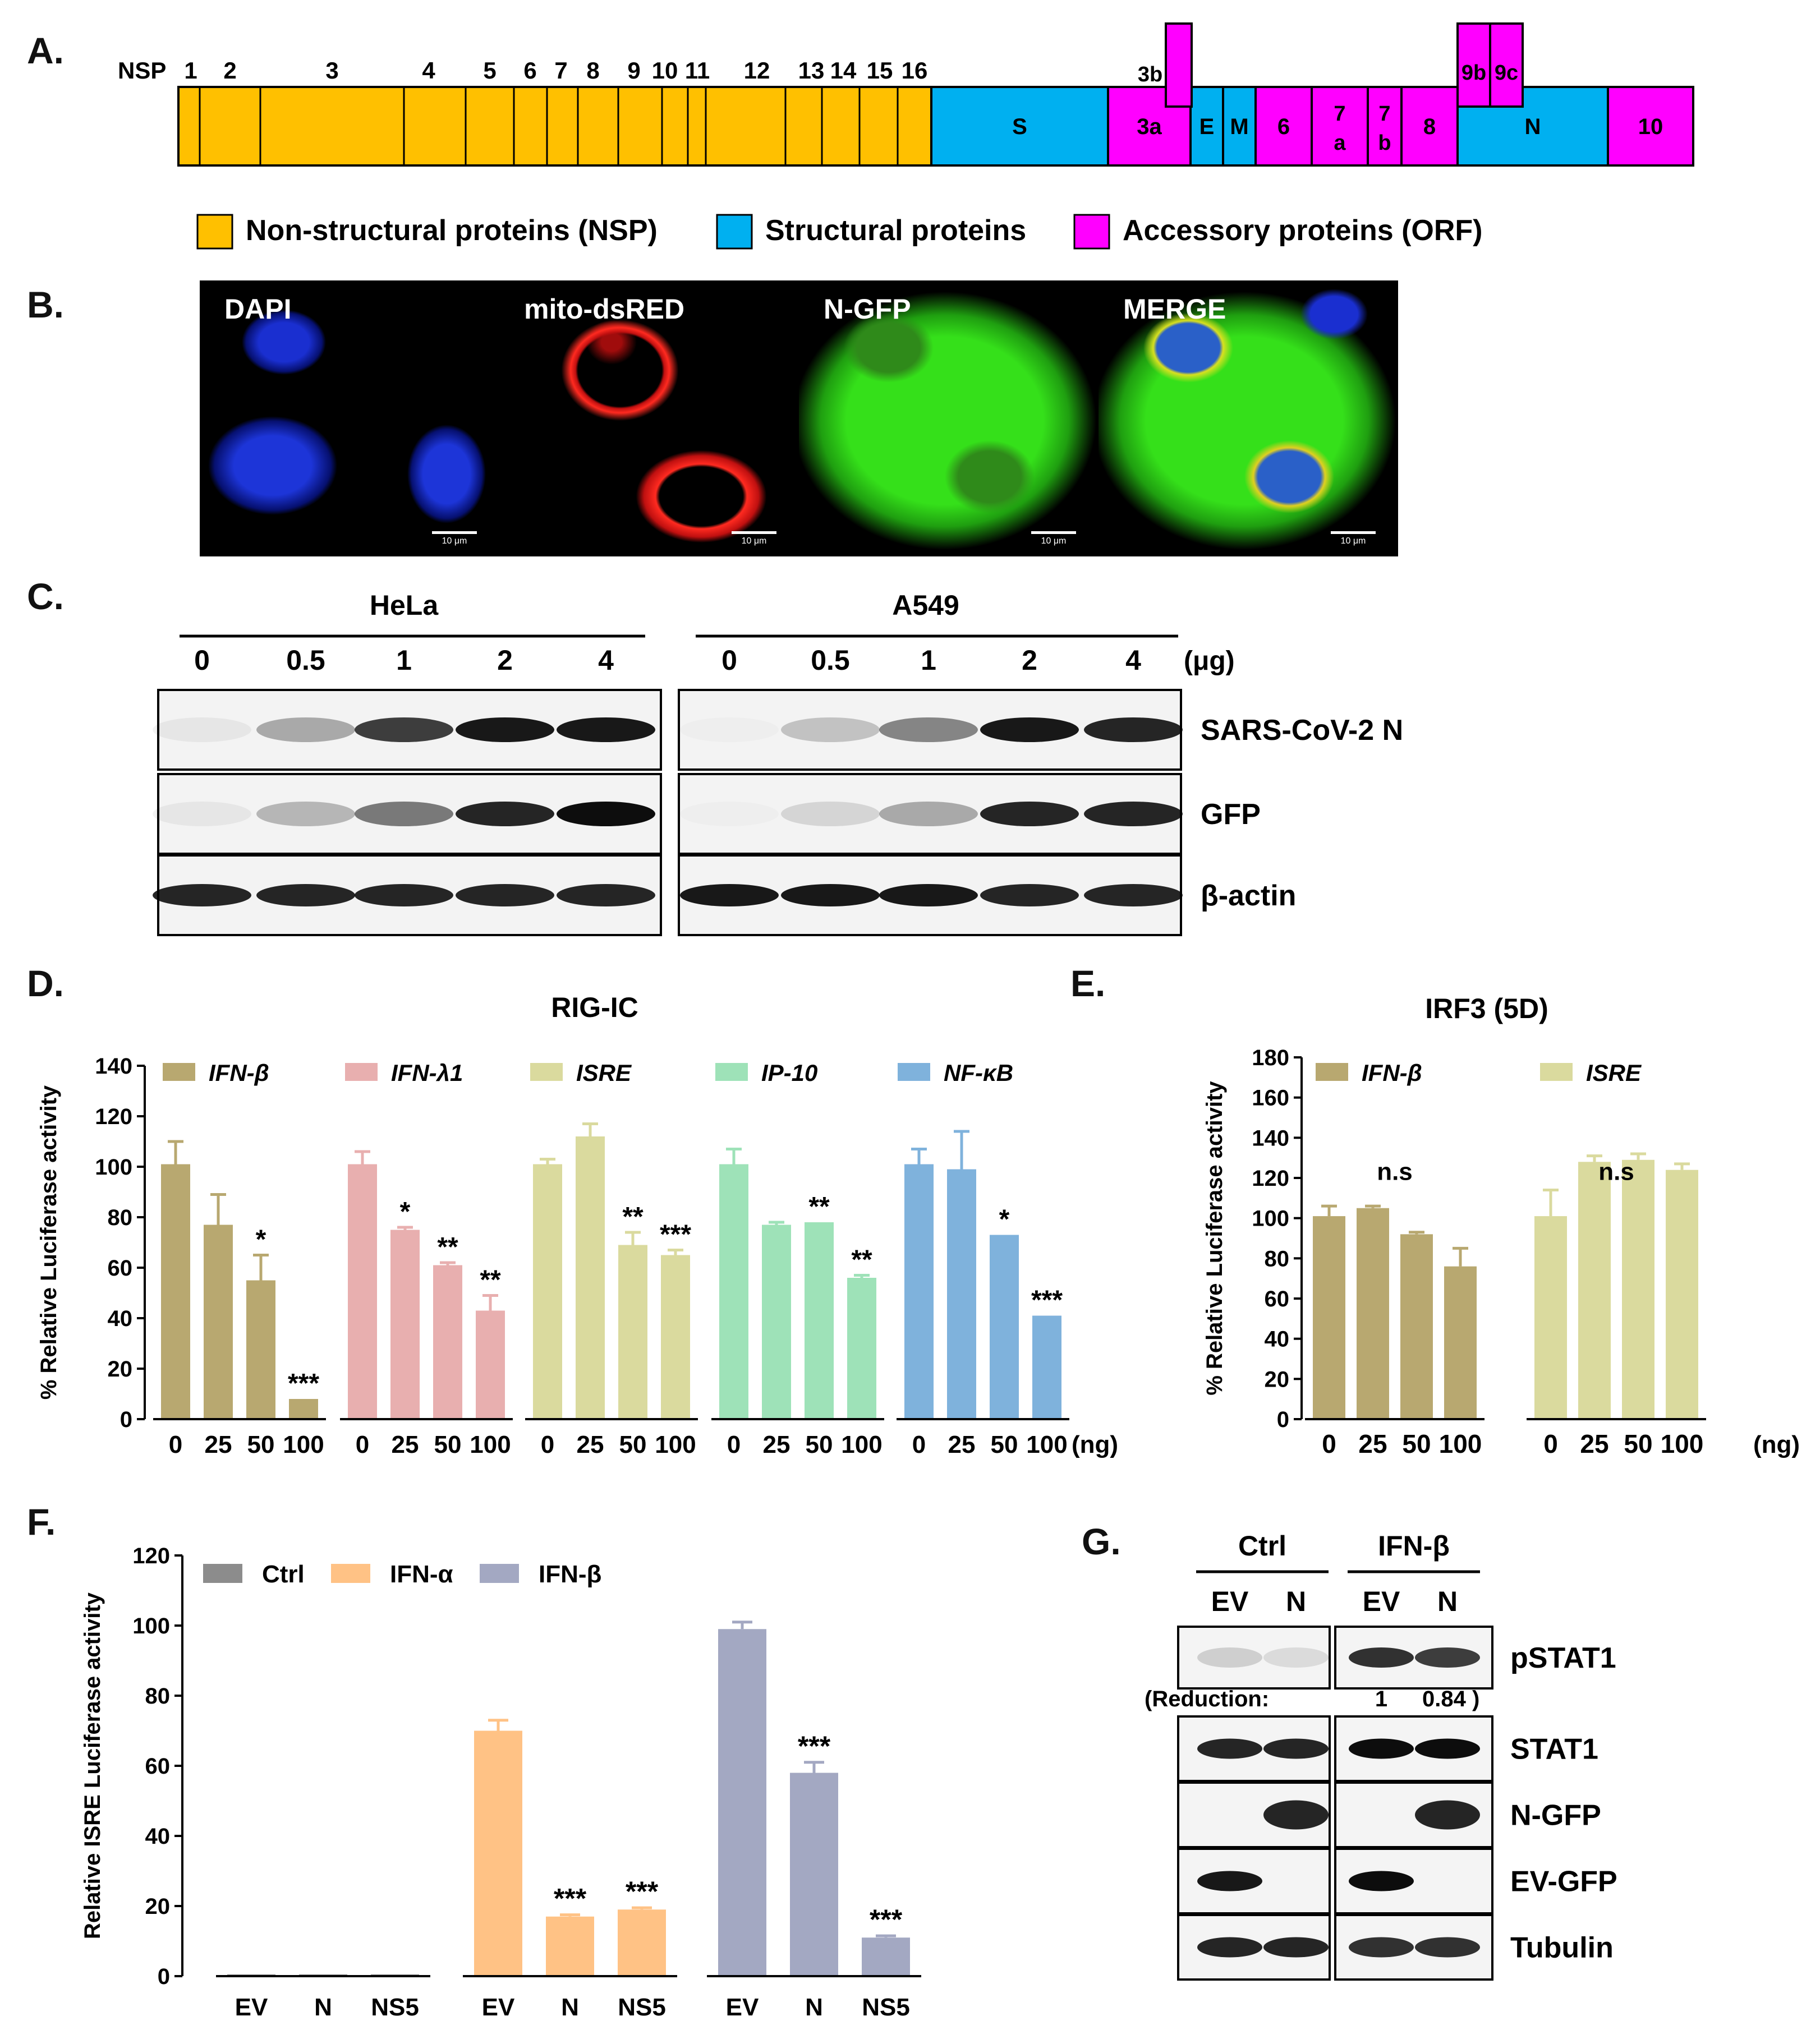 This screenshot has height=2030, width=1820. What do you see at coordinates (252, 2007) in the screenshot?
I see `x-tick-label: EV` at bounding box center [252, 2007].